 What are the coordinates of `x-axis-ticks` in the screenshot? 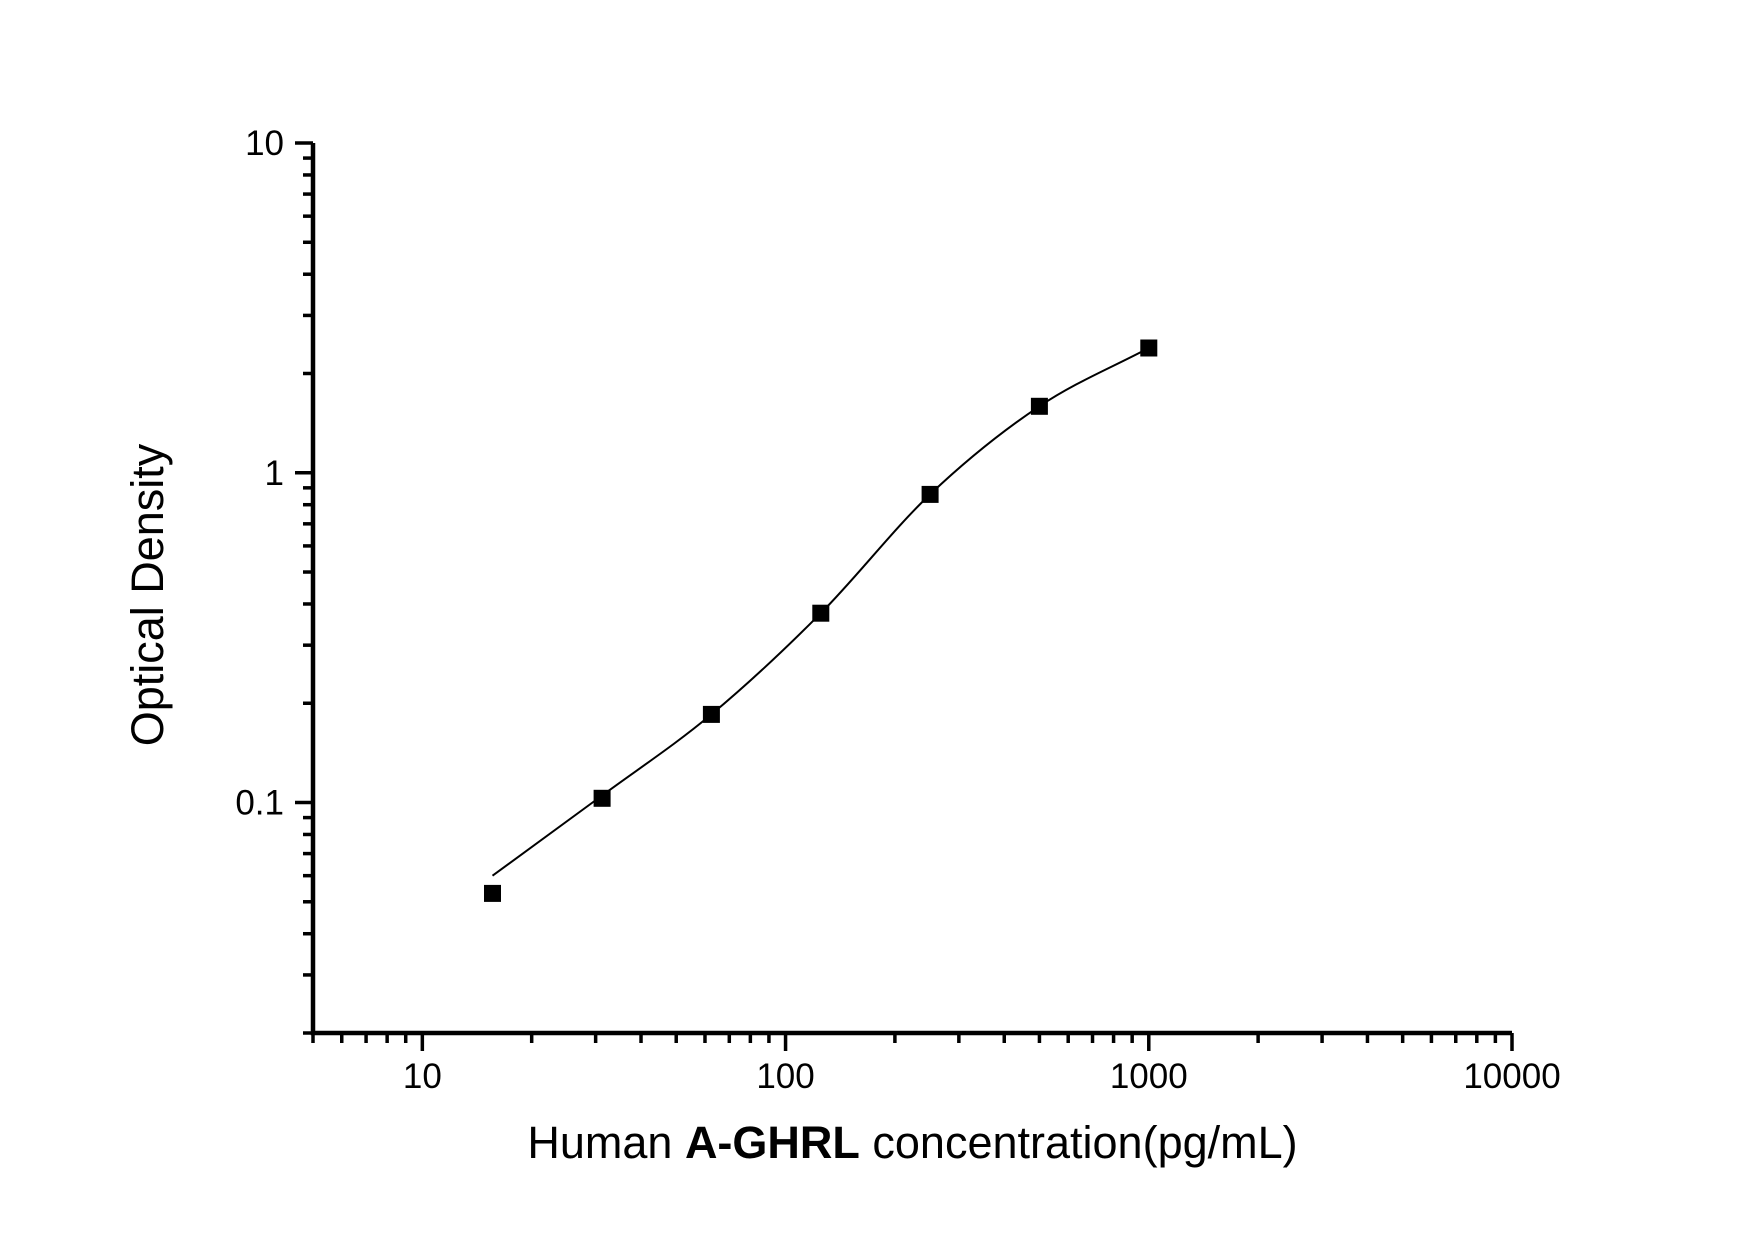 It's located at (912, 1042).